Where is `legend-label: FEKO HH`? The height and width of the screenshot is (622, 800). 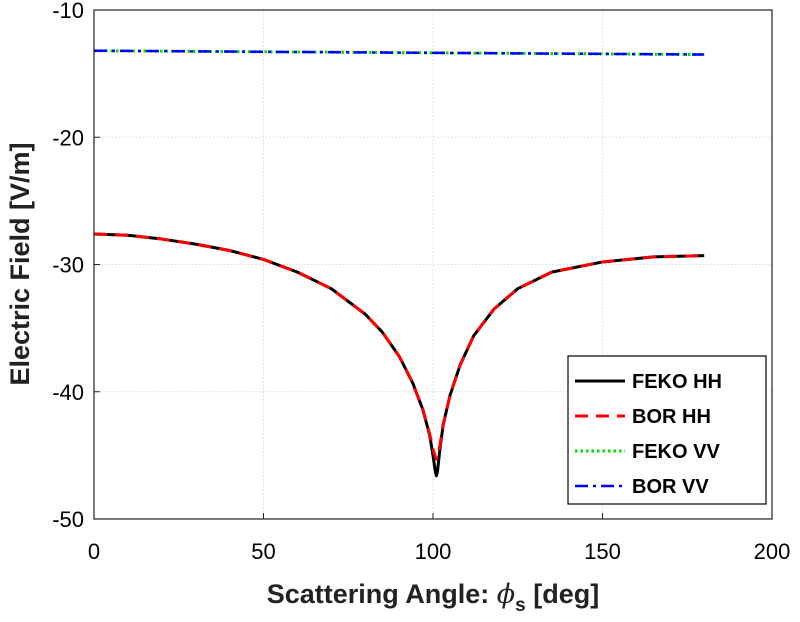 legend-label: FEKO HH is located at coordinates (677, 382).